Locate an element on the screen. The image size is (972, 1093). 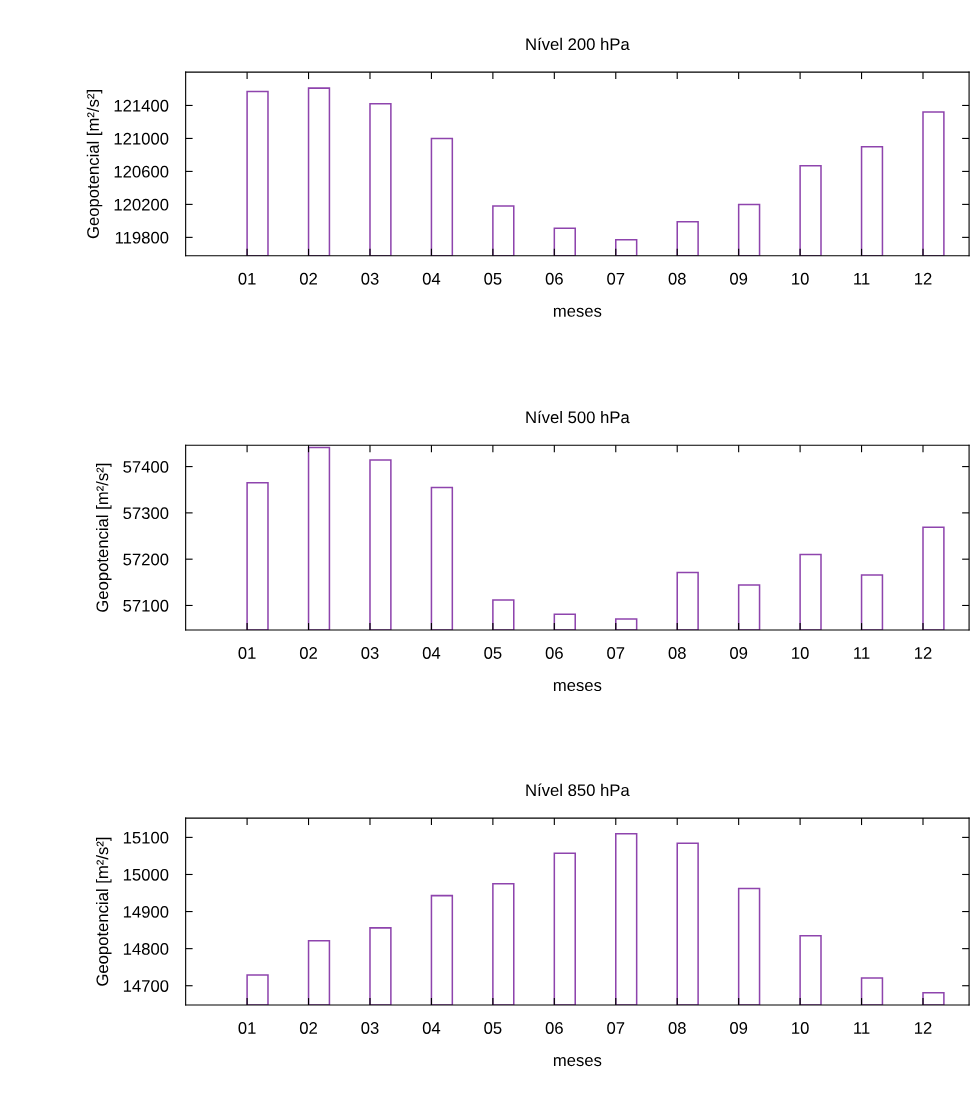
y-tick-label: 120600 is located at coordinates (141, 171).